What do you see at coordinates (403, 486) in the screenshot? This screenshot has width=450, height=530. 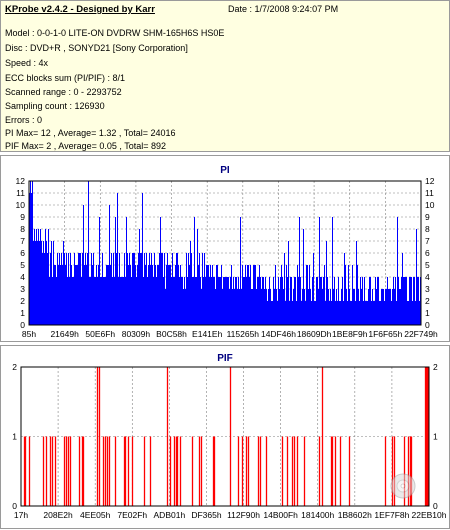 I see `disc-icon` at bounding box center [403, 486].